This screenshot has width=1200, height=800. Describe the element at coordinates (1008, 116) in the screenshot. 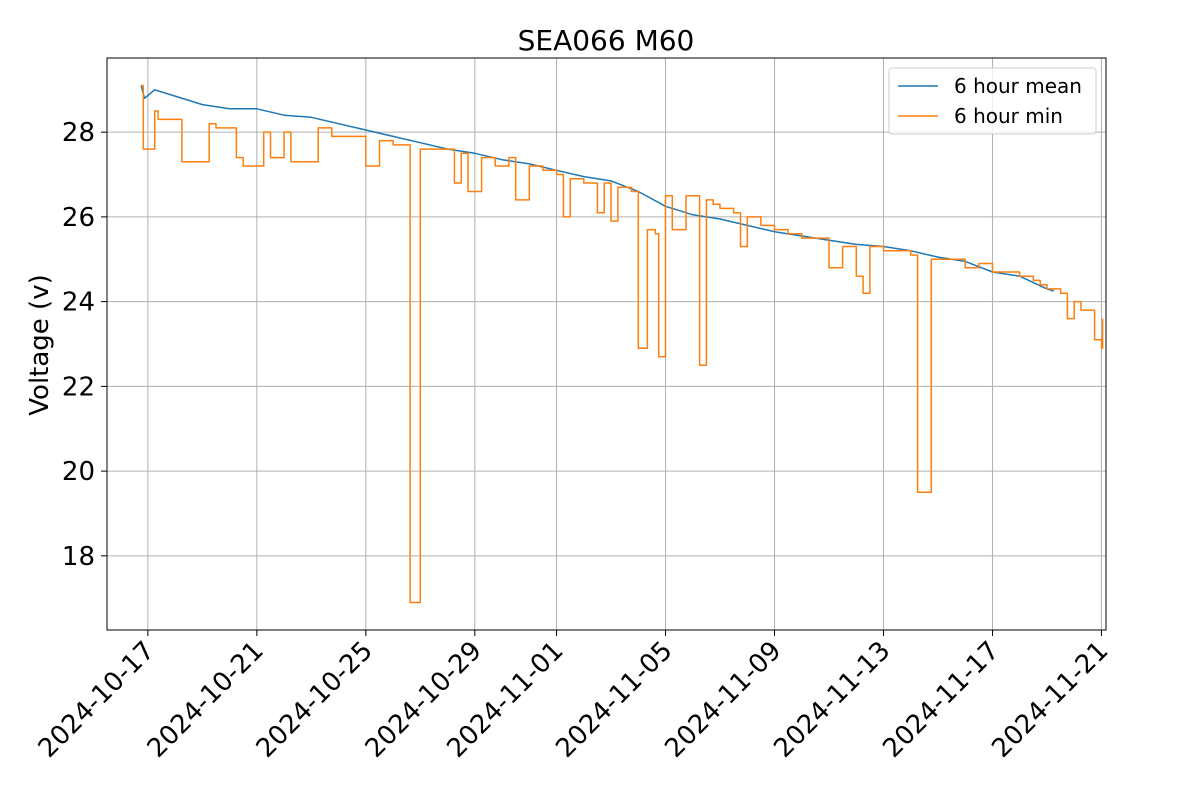

I see `legend-label-min: 6 hour min` at that location.